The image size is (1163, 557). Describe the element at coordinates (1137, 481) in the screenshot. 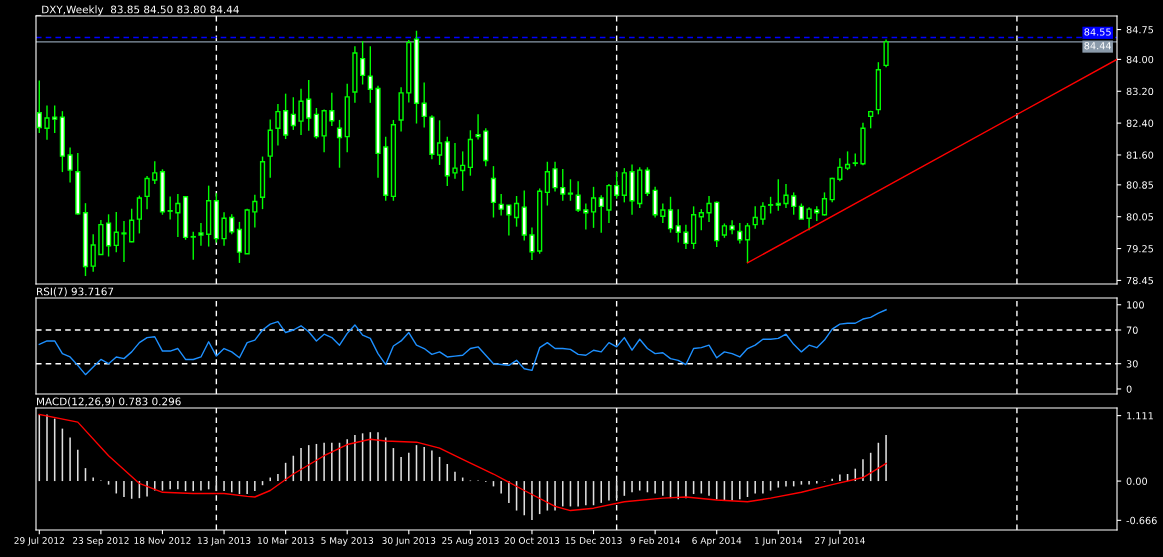

I see `y-tick-label: 0.00` at that location.